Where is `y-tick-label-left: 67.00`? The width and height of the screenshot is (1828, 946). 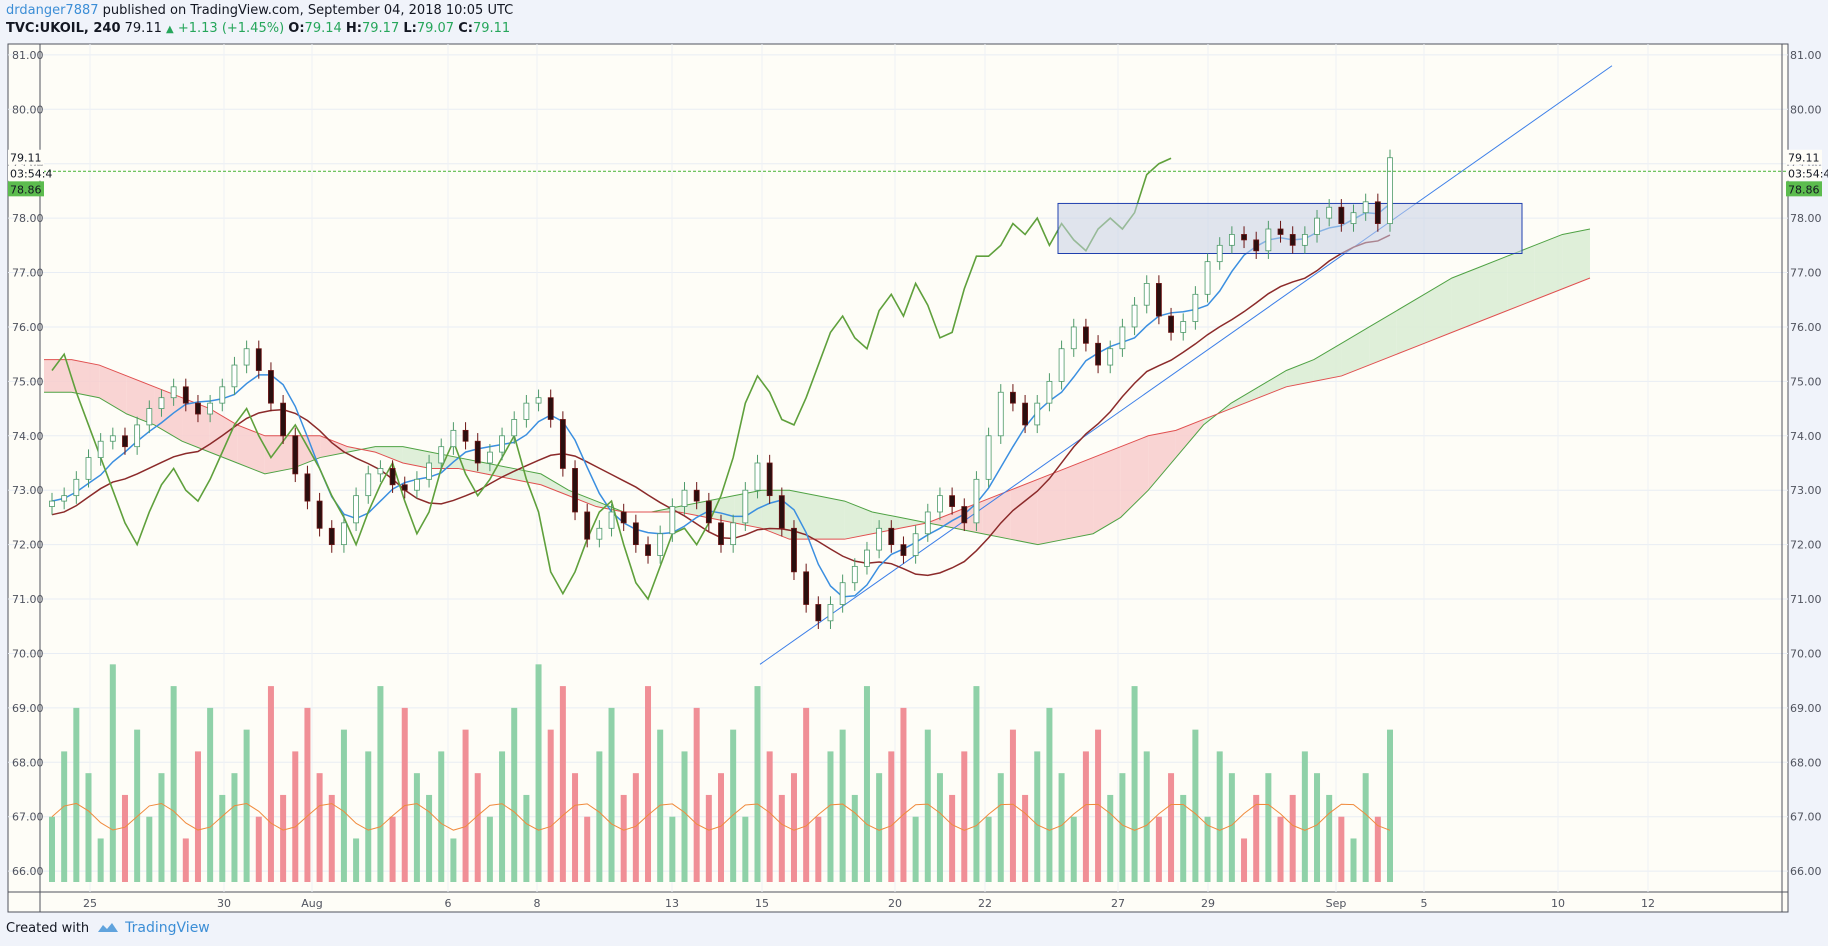
y-tick-label-left: 67.00 is located at coordinates (28, 817).